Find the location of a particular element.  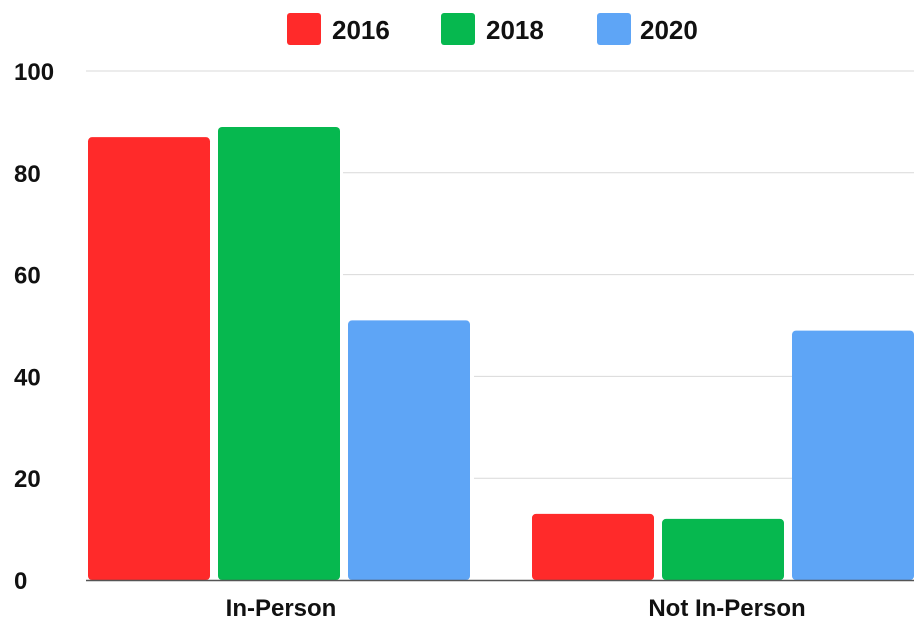

legend-label-2020: 2020 is located at coordinates (669, 30).